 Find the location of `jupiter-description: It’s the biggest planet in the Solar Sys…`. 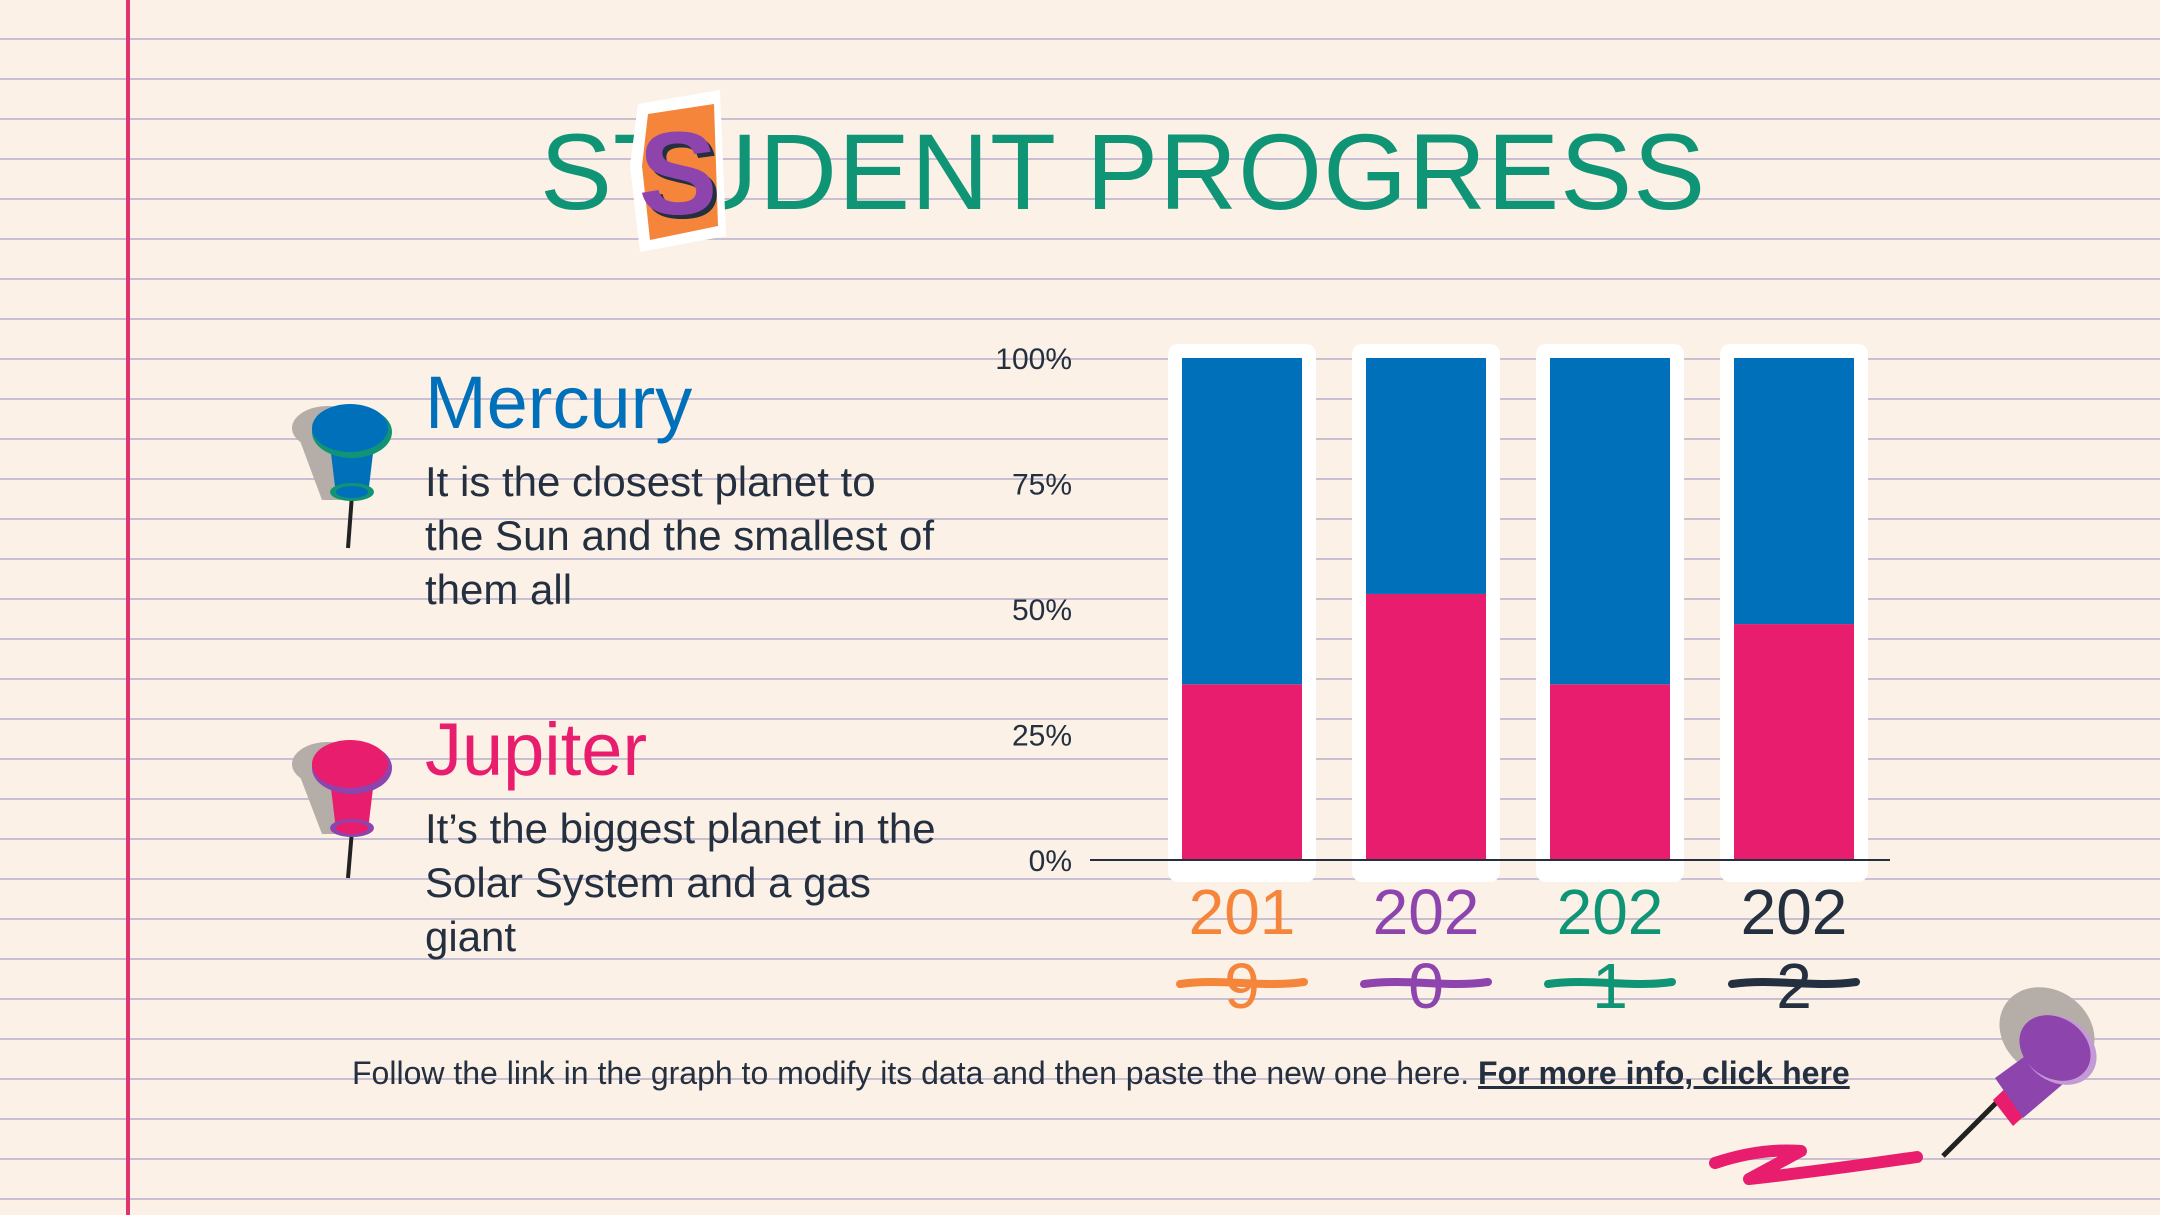

jupiter-description: It’s the biggest planet in the Solar Sys… is located at coordinates (680, 882).